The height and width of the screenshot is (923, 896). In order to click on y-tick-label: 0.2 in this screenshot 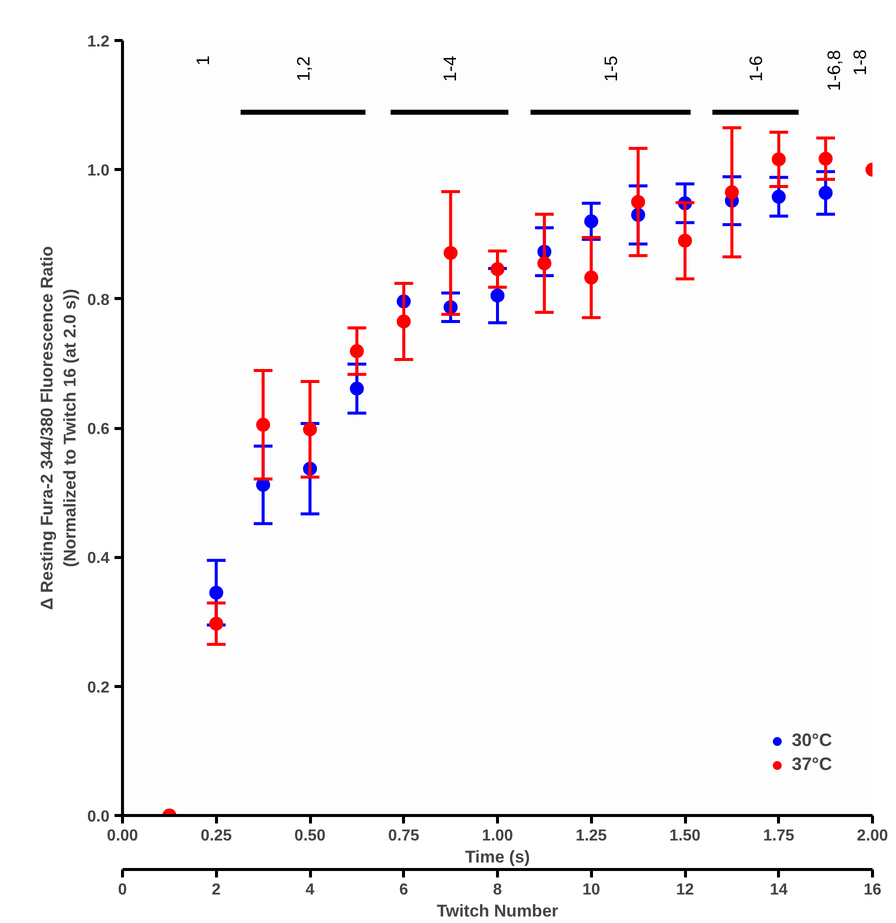, I will do `click(98, 687)`.